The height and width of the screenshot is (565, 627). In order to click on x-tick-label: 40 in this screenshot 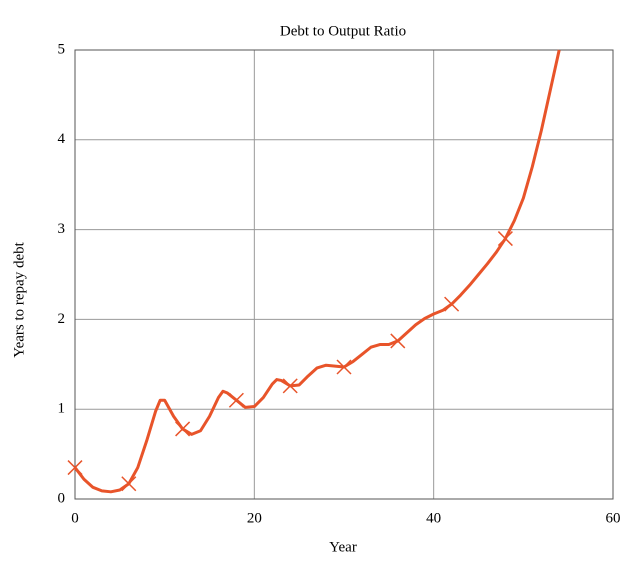, I will do `click(433, 518)`.